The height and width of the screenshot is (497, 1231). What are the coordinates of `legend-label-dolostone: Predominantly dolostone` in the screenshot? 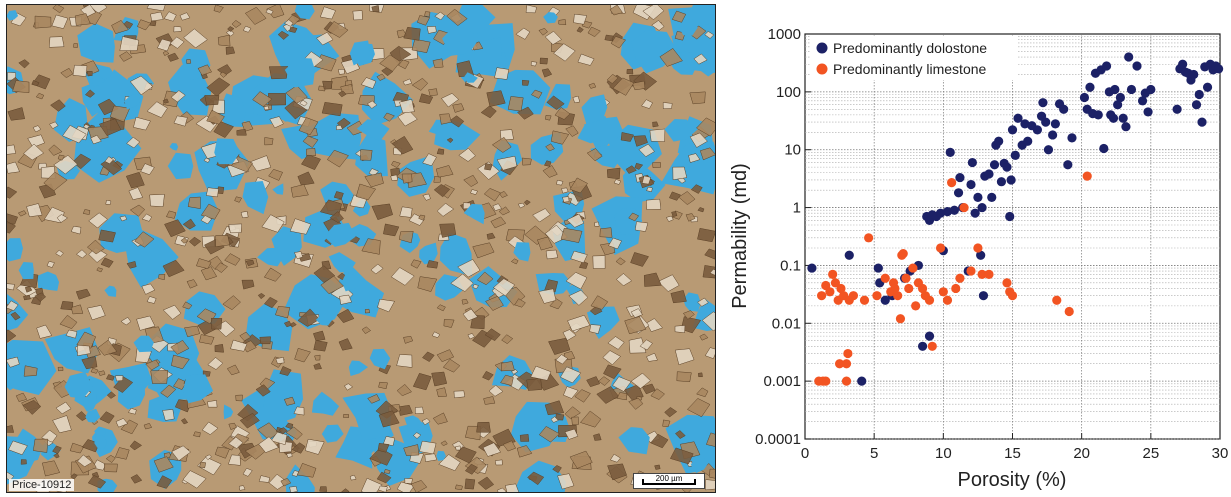 It's located at (910, 48).